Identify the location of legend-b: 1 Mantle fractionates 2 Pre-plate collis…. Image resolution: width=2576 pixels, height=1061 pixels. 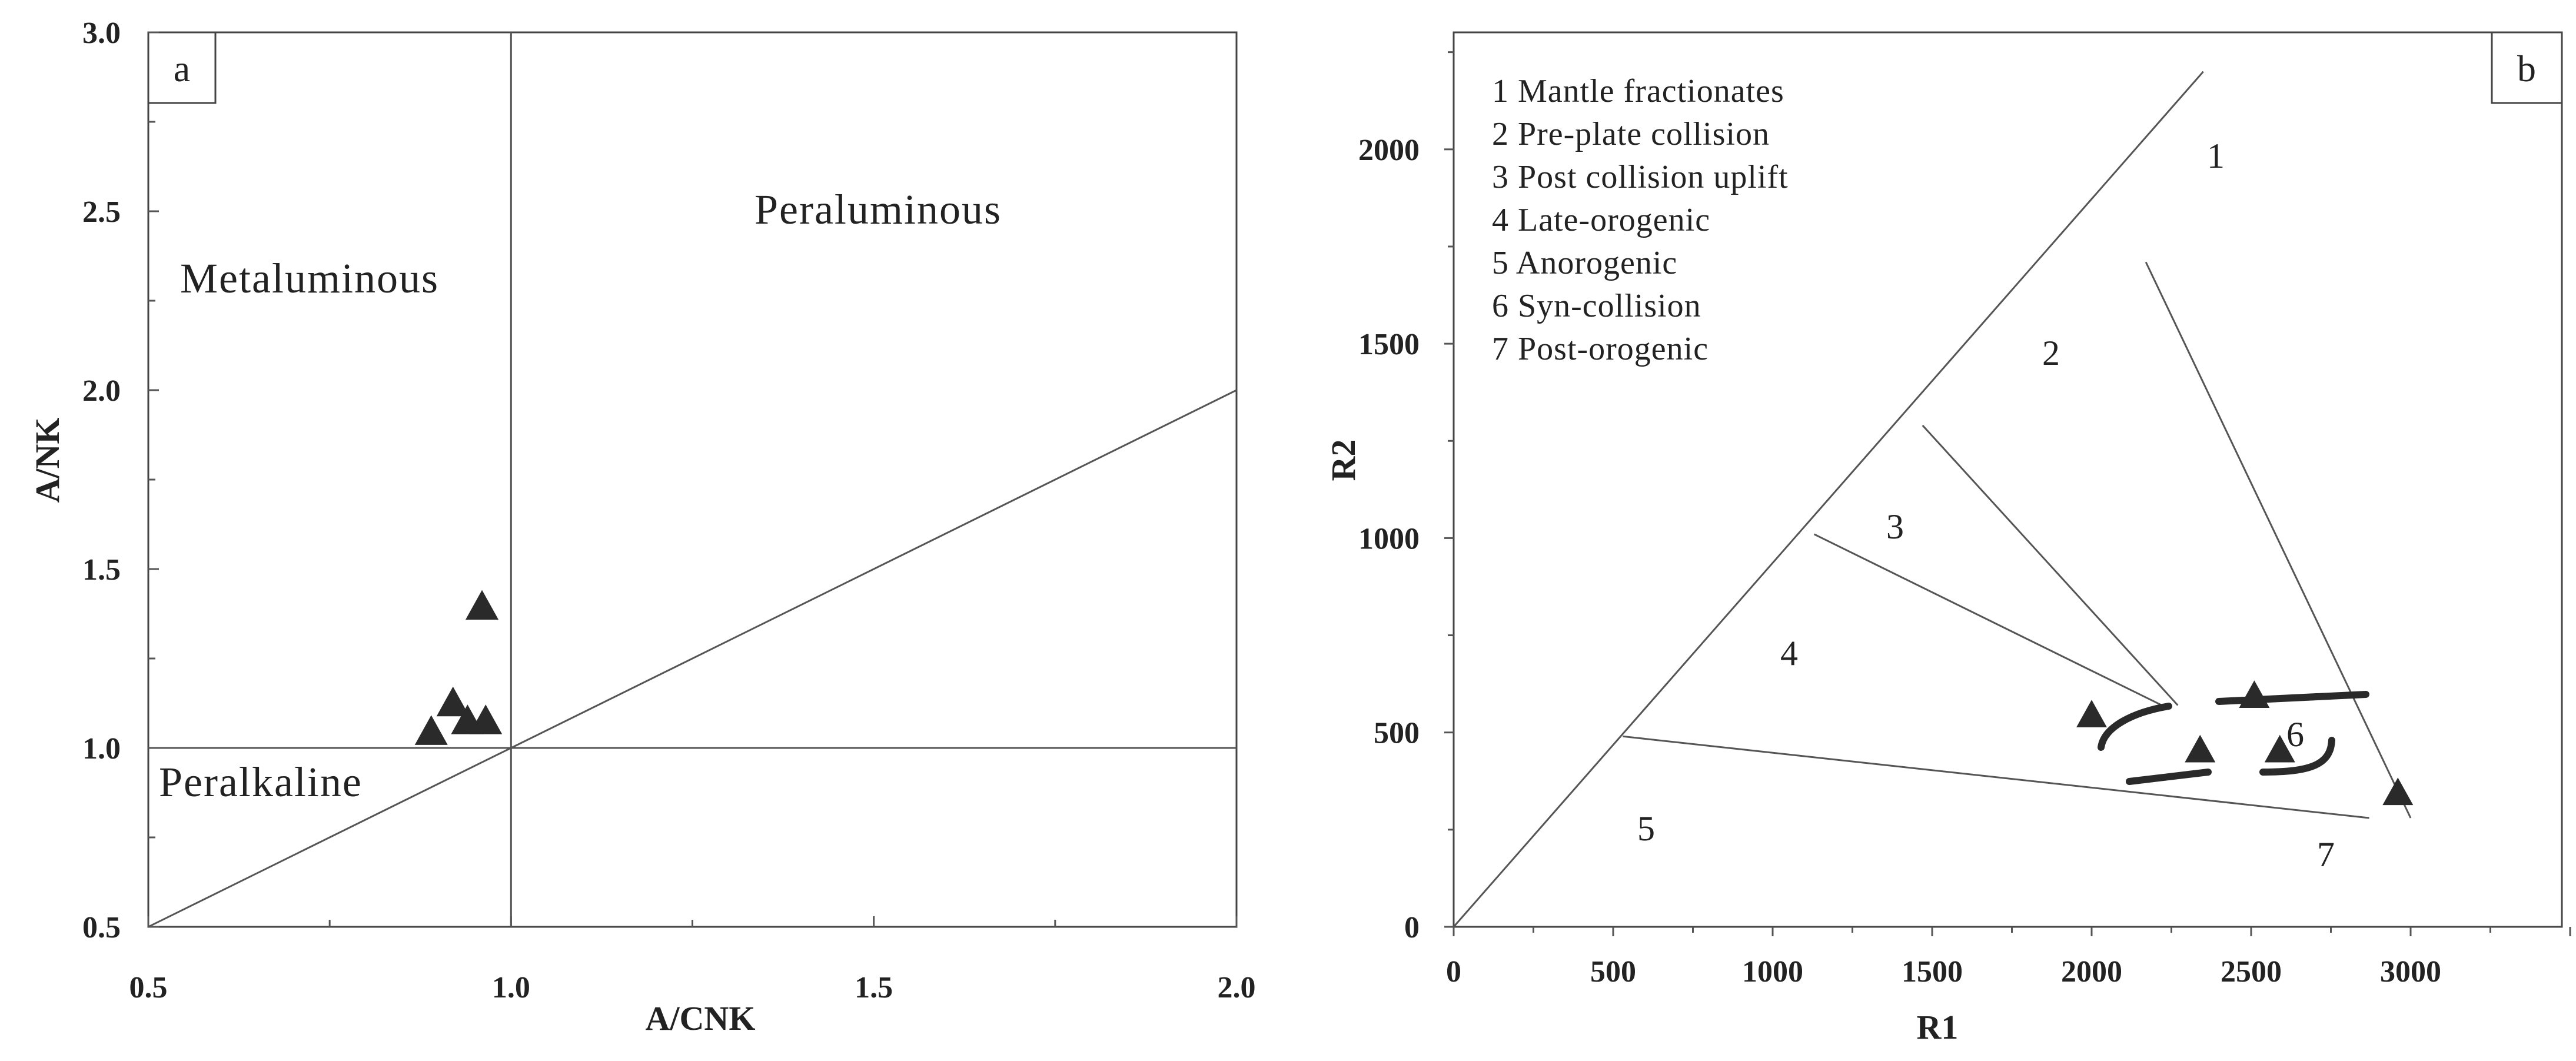
(1640, 220).